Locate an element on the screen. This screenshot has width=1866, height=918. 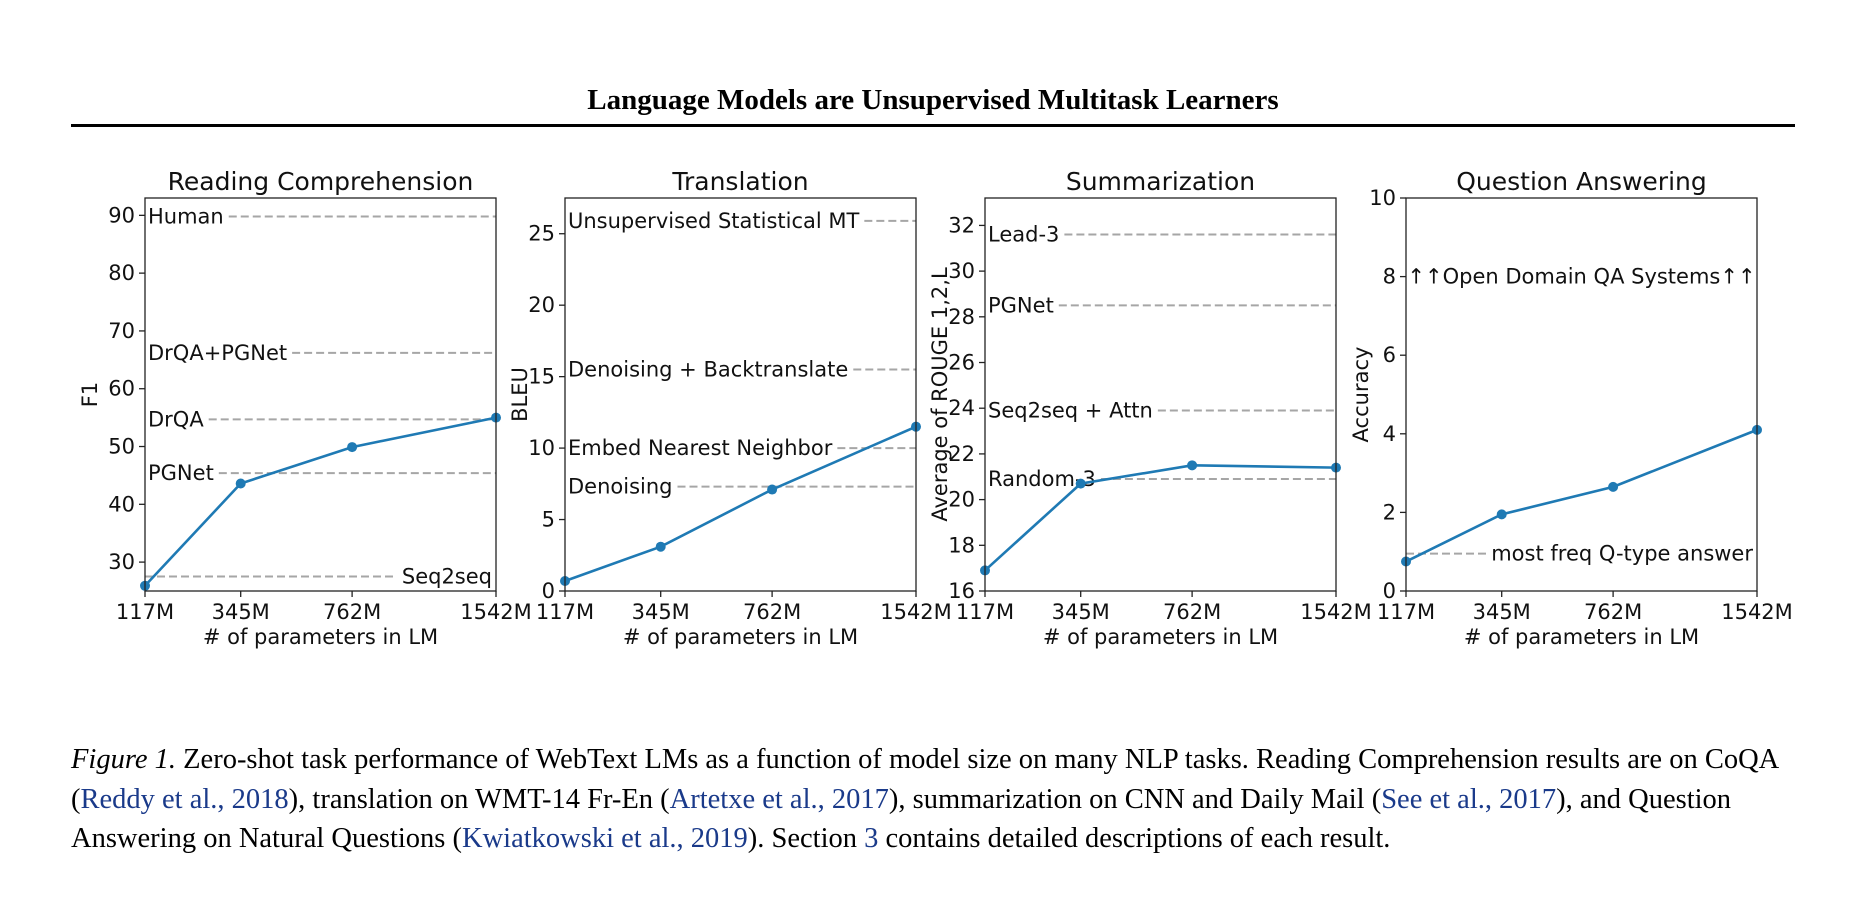
reference-line-label: most freq Q-type answer is located at coordinates (1622, 554).